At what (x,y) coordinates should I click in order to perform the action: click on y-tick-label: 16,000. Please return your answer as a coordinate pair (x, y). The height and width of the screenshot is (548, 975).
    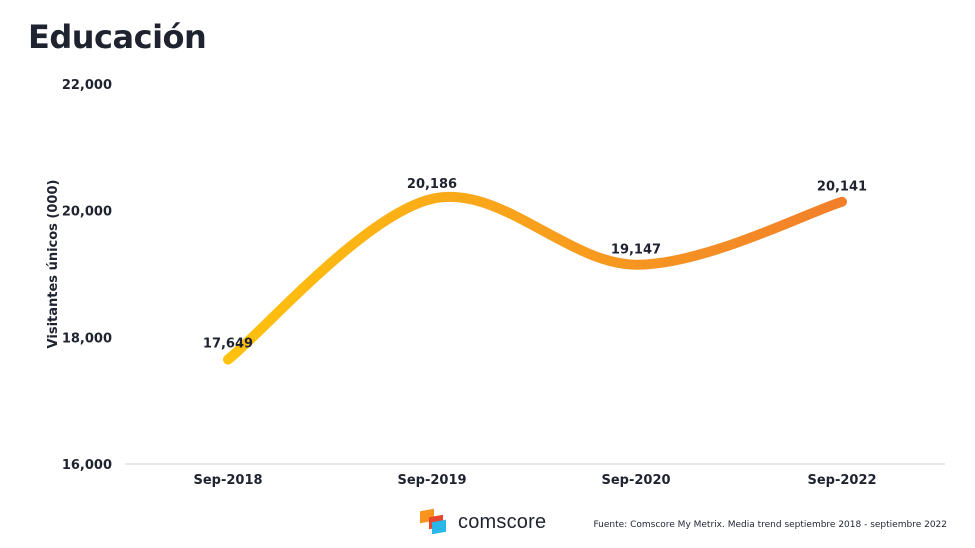
    Looking at the image, I should click on (87, 465).